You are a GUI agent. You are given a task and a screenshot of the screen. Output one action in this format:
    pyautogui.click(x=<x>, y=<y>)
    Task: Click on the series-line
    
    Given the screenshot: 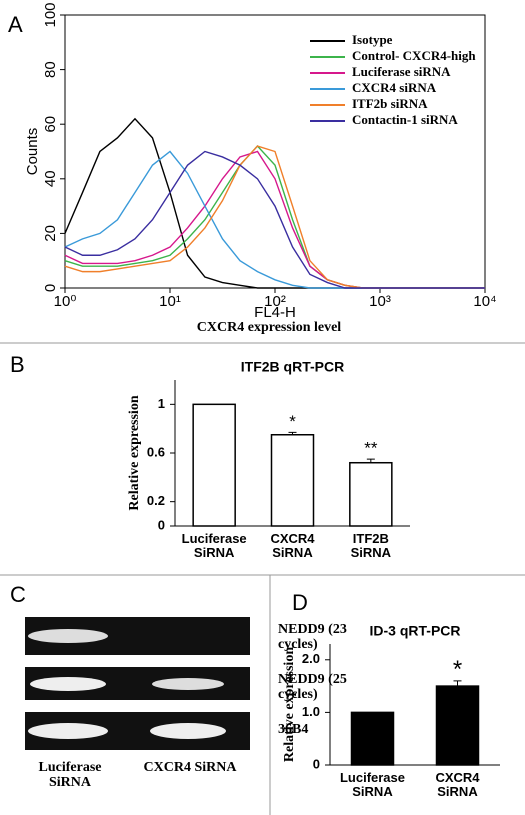 What is the action you would take?
    pyautogui.click(x=274, y=219)
    